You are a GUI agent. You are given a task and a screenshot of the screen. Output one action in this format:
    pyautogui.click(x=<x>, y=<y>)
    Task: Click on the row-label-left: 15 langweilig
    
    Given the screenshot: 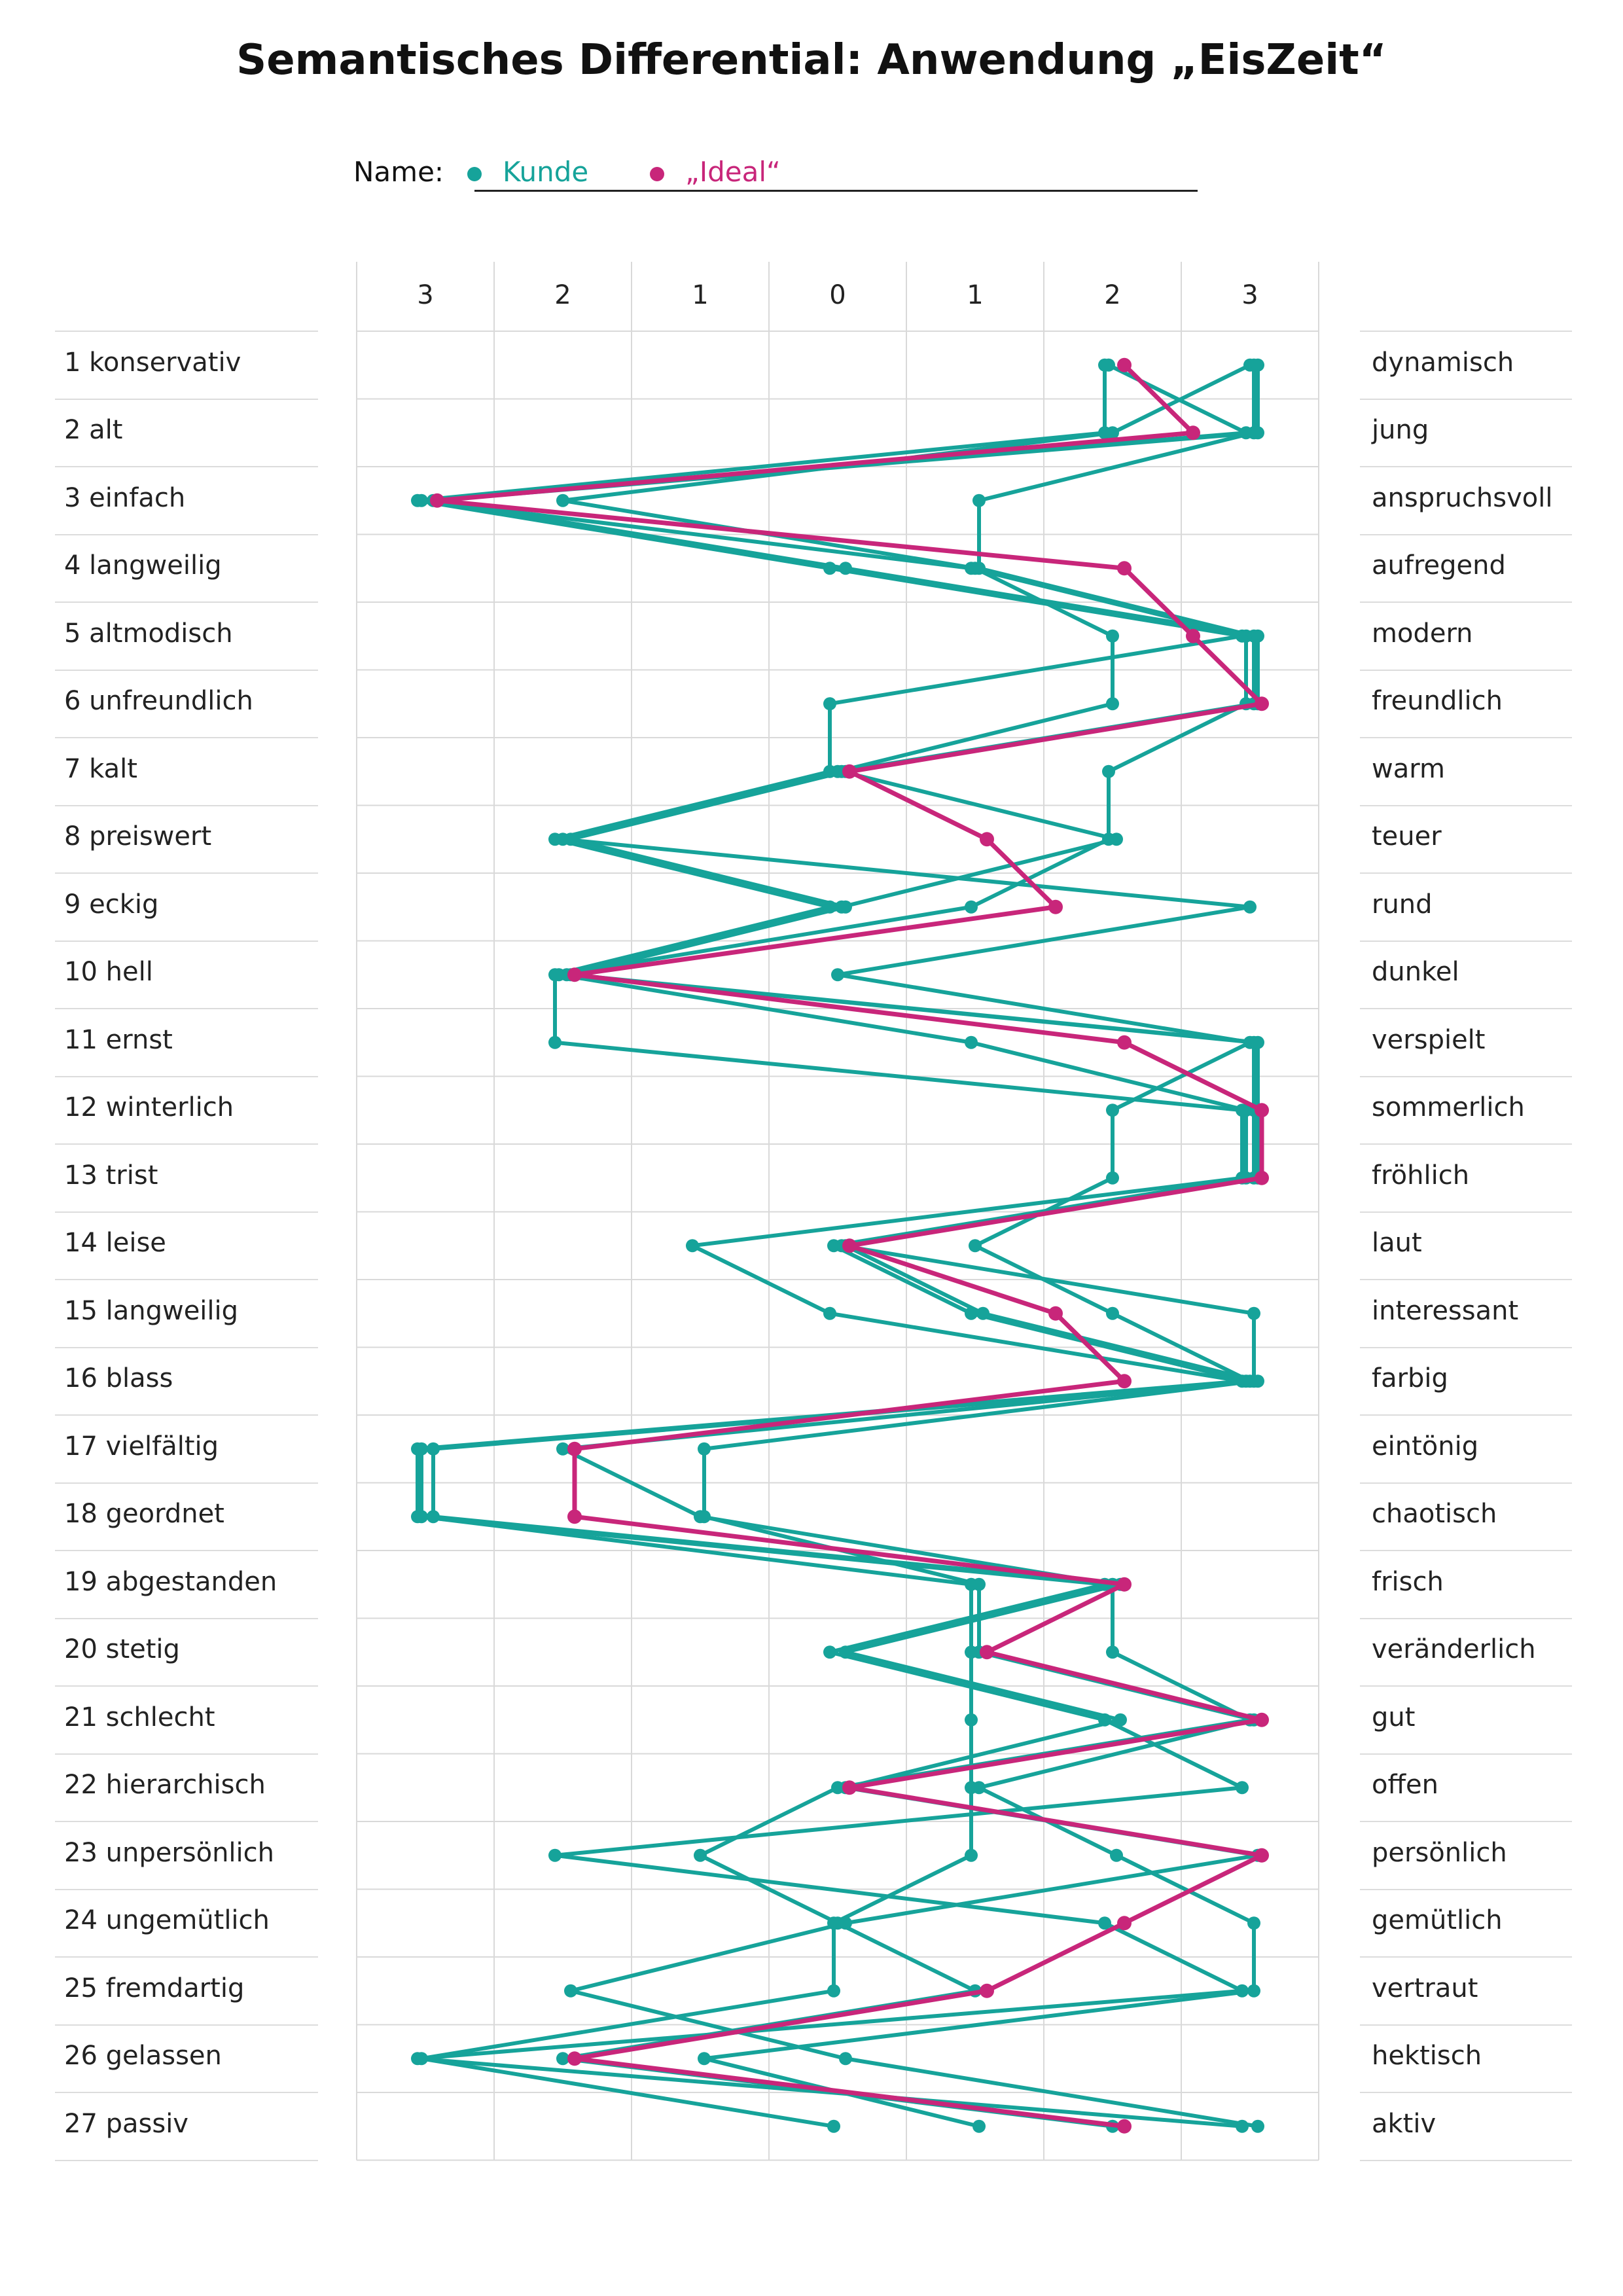 What is the action you would take?
    pyautogui.click(x=151, y=1310)
    